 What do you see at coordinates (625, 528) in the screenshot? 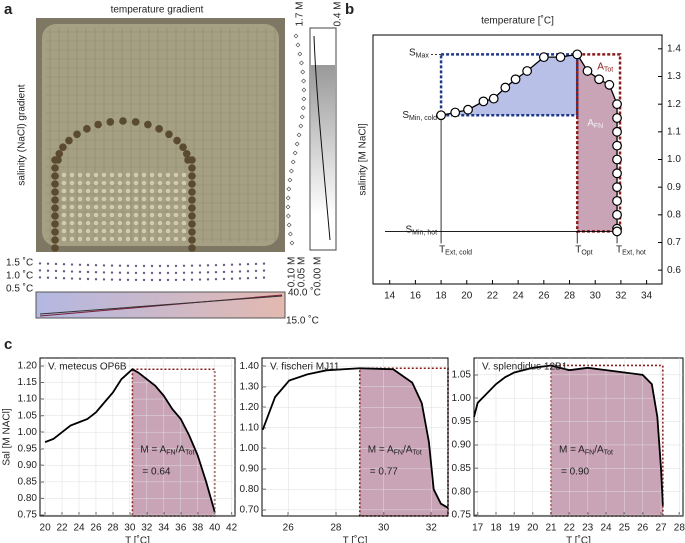
I see `x-tick-label: 25` at bounding box center [625, 528].